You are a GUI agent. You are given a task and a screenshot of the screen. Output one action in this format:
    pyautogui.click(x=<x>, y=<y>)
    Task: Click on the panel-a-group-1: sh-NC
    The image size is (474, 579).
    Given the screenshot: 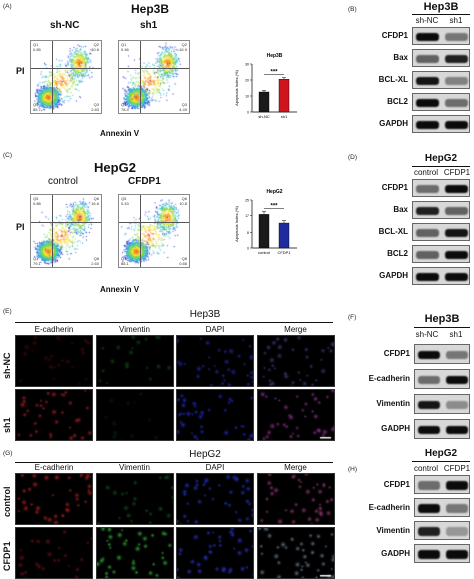 What is the action you would take?
    pyautogui.click(x=65, y=25)
    